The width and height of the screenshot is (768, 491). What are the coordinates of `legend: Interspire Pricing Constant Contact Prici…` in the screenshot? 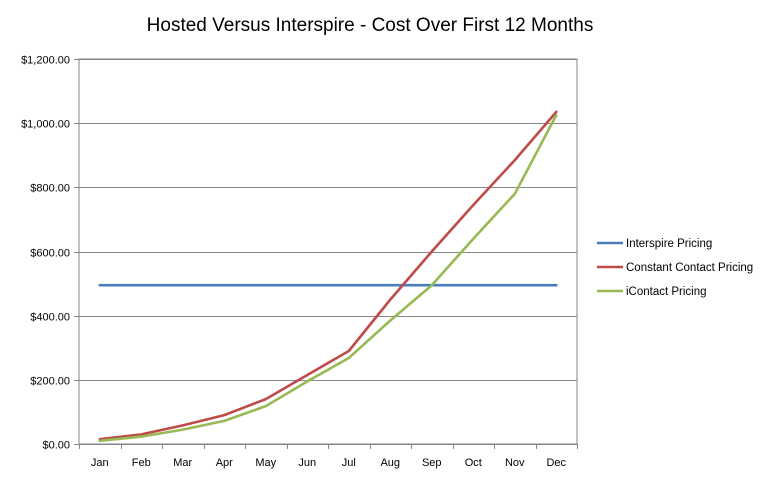 It's located at (675, 268).